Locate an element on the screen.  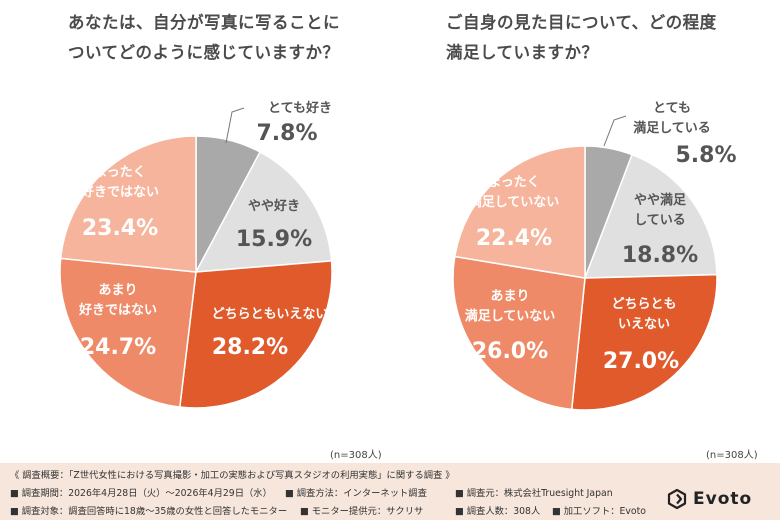
slice-label: やや好き is located at coordinates (274, 206).